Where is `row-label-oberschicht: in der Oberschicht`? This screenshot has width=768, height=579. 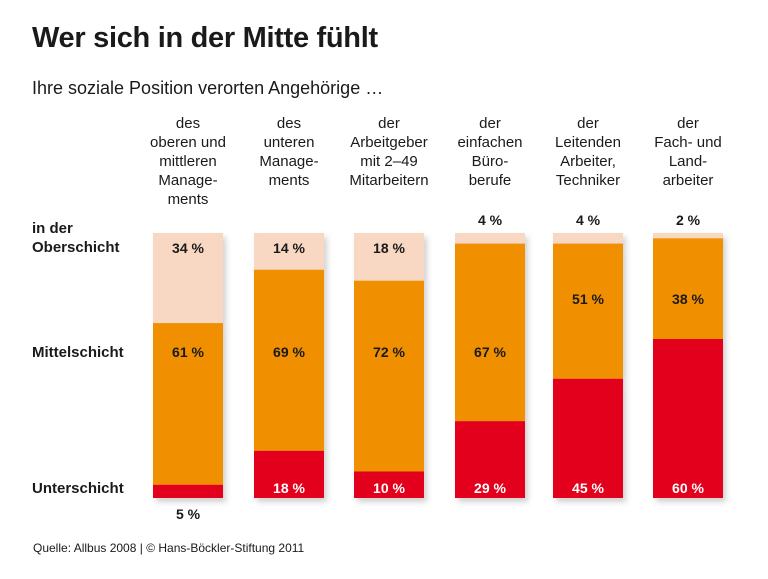
row-label-oberschicht: in der Oberschicht is located at coordinates (76, 238).